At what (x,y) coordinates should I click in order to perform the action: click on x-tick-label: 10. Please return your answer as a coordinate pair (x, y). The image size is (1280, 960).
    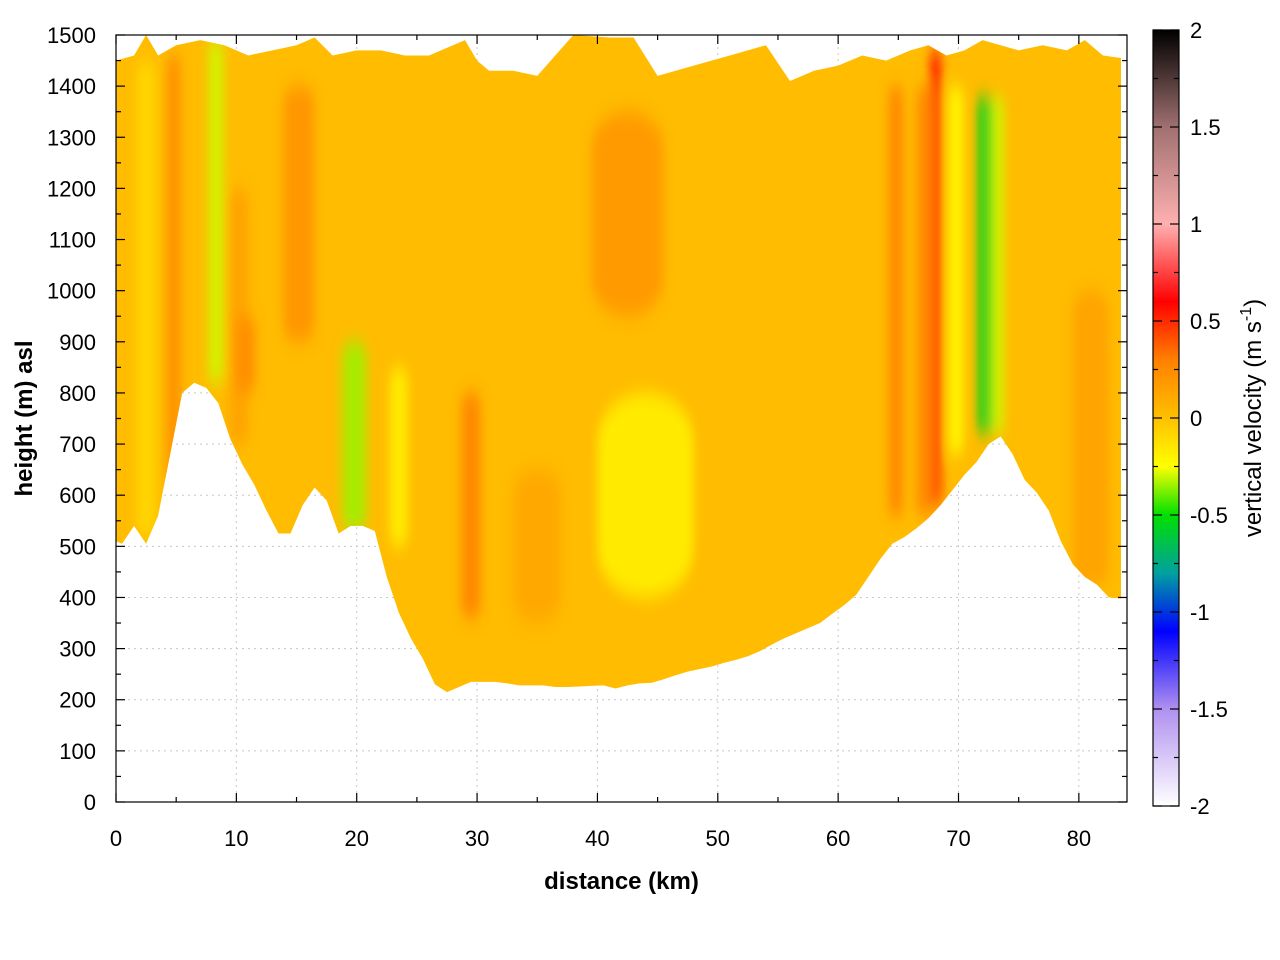
    Looking at the image, I should click on (236, 838).